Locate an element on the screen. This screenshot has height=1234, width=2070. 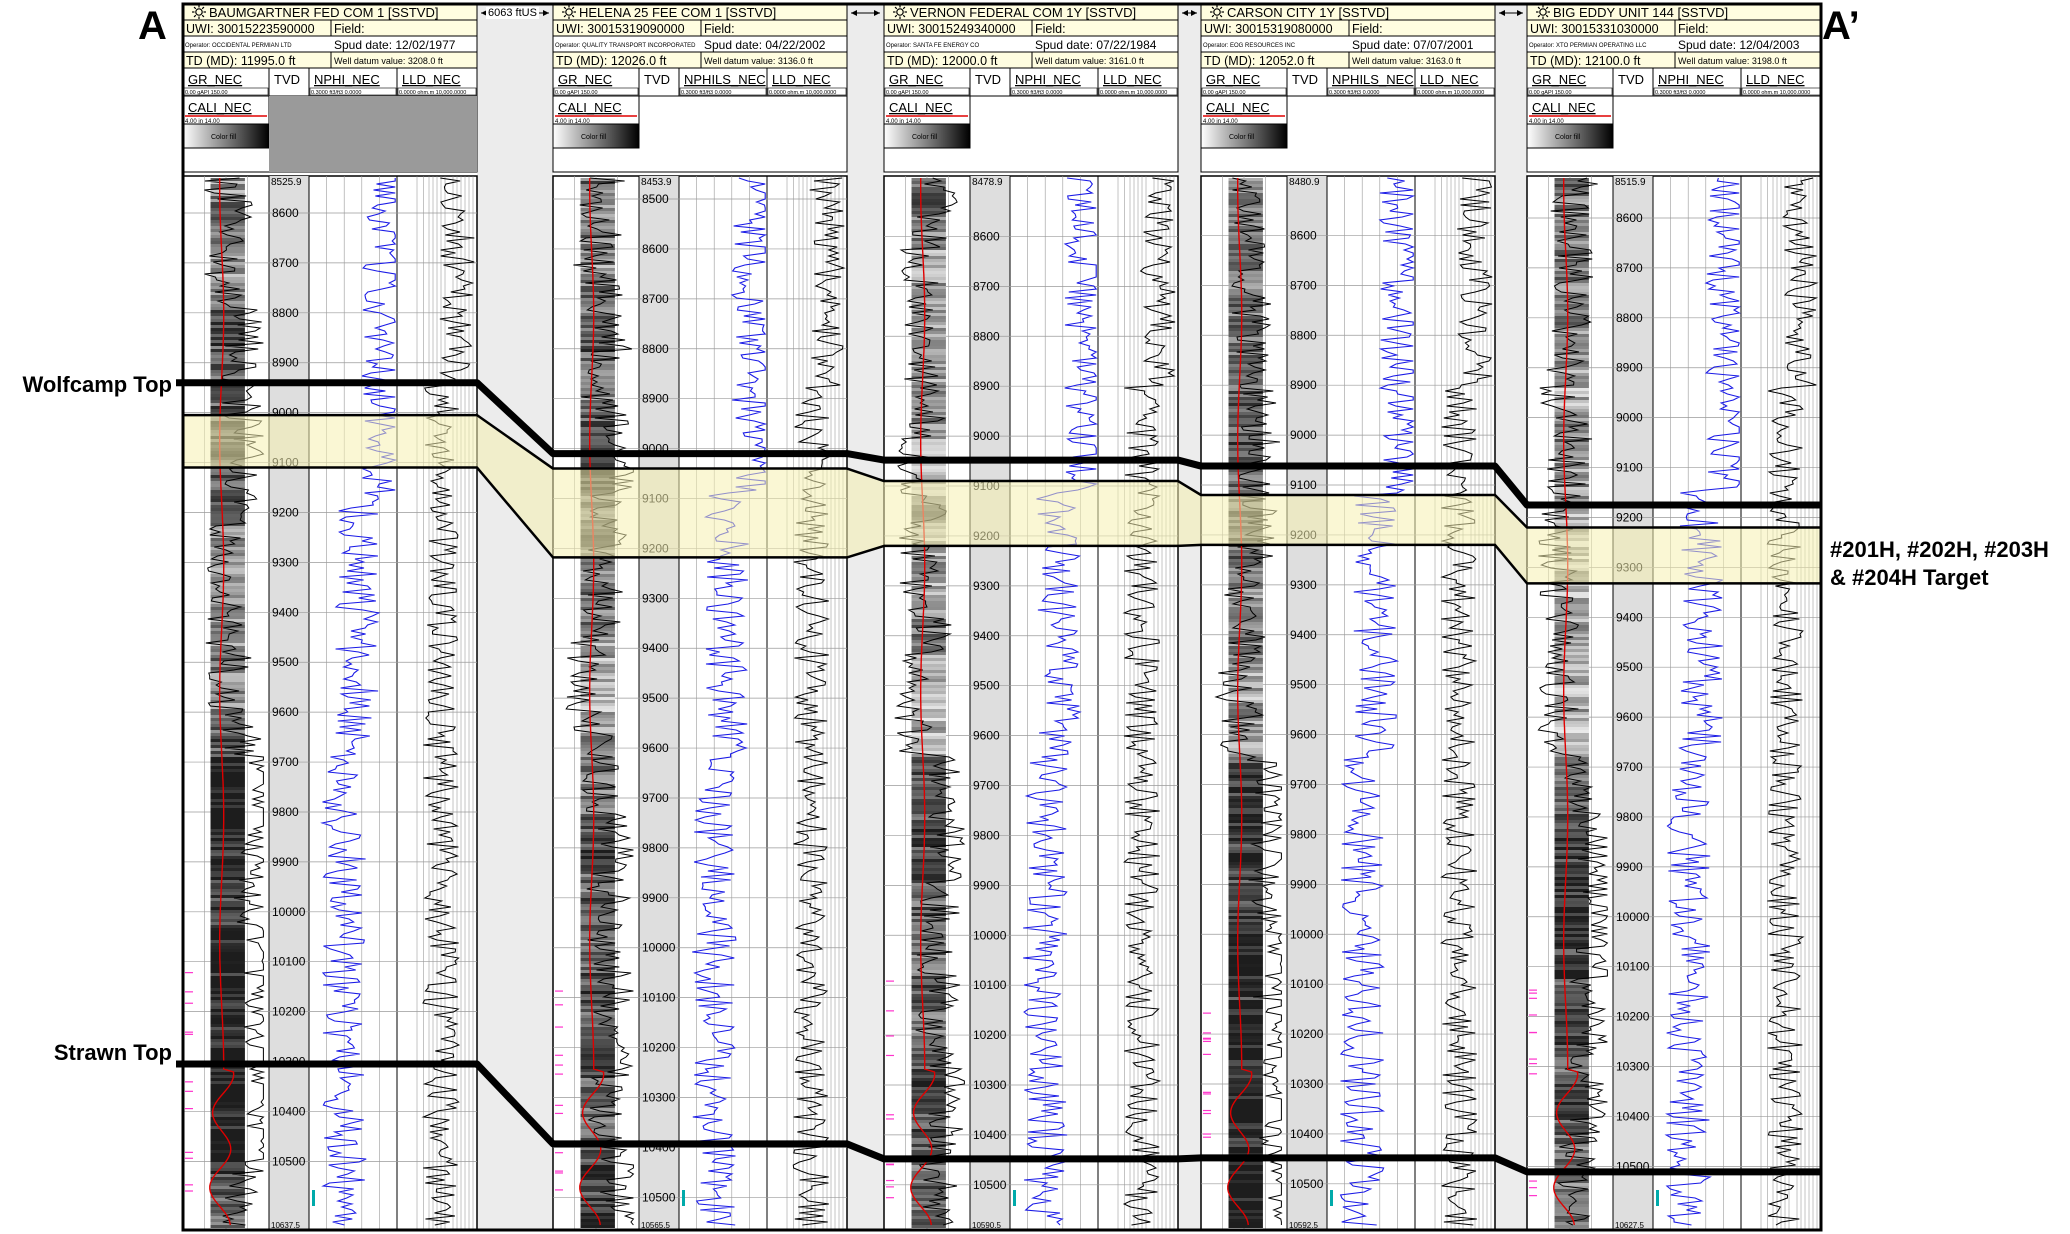
depth-tick-label: 9700 is located at coordinates (1629, 767).